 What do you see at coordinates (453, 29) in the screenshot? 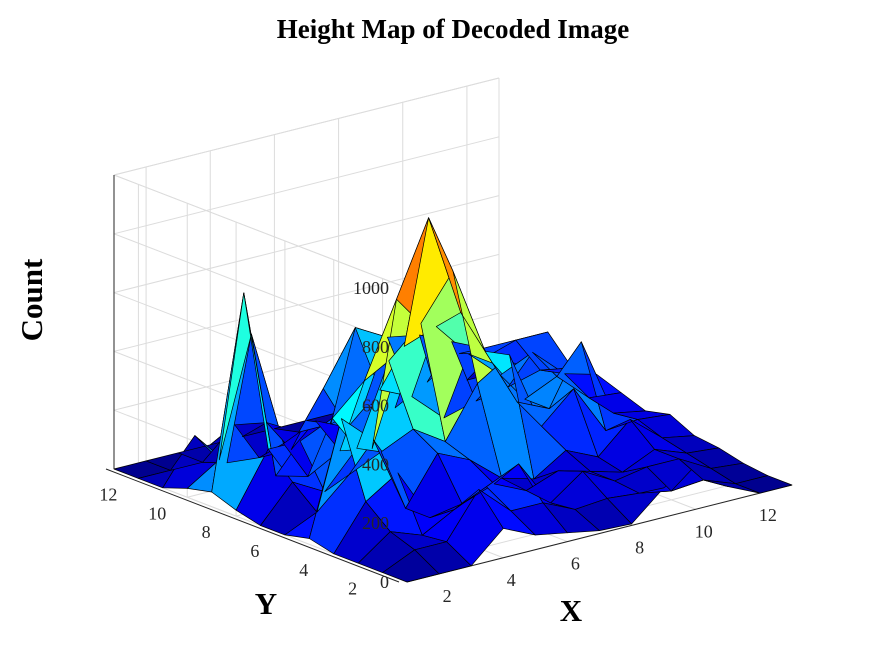
I see `chart-title: Height Map of Decoded Image` at bounding box center [453, 29].